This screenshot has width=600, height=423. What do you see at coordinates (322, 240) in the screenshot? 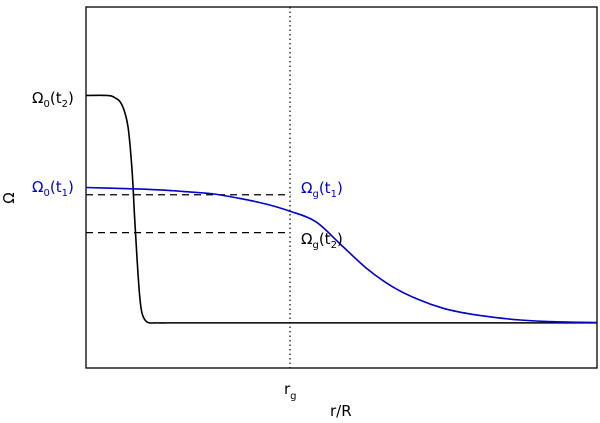
I see `annotation-omegag-t2: Ωg(t2)` at bounding box center [322, 240].